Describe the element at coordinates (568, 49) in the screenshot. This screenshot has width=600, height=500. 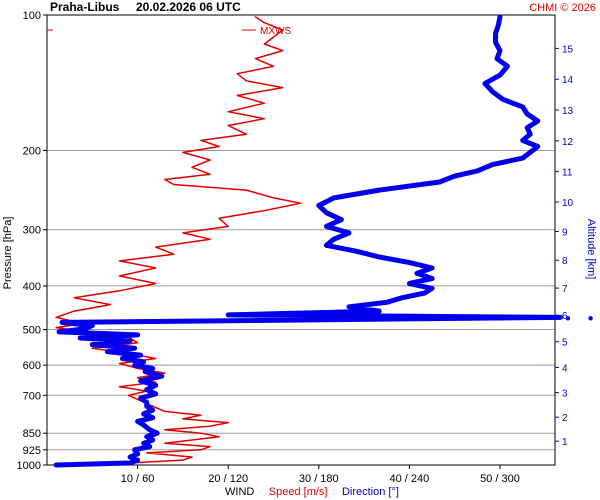
I see `altitude-label-15: 15` at that location.